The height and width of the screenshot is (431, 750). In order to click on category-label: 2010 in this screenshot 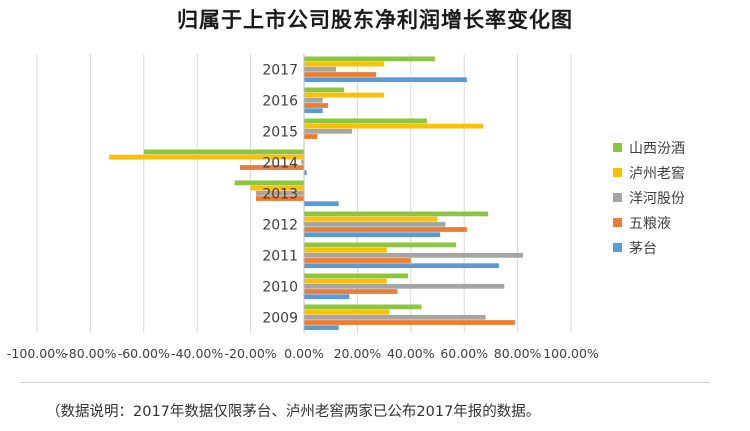, I will do `click(280, 288)`.